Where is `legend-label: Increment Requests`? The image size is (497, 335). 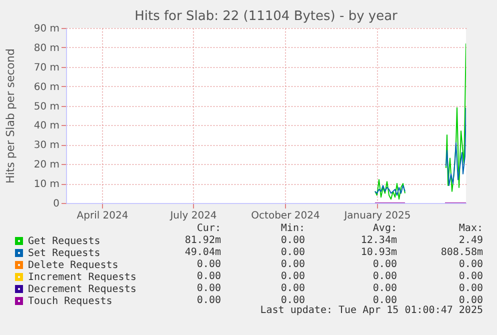 legend-label: Increment Requests is located at coordinates (82, 277).